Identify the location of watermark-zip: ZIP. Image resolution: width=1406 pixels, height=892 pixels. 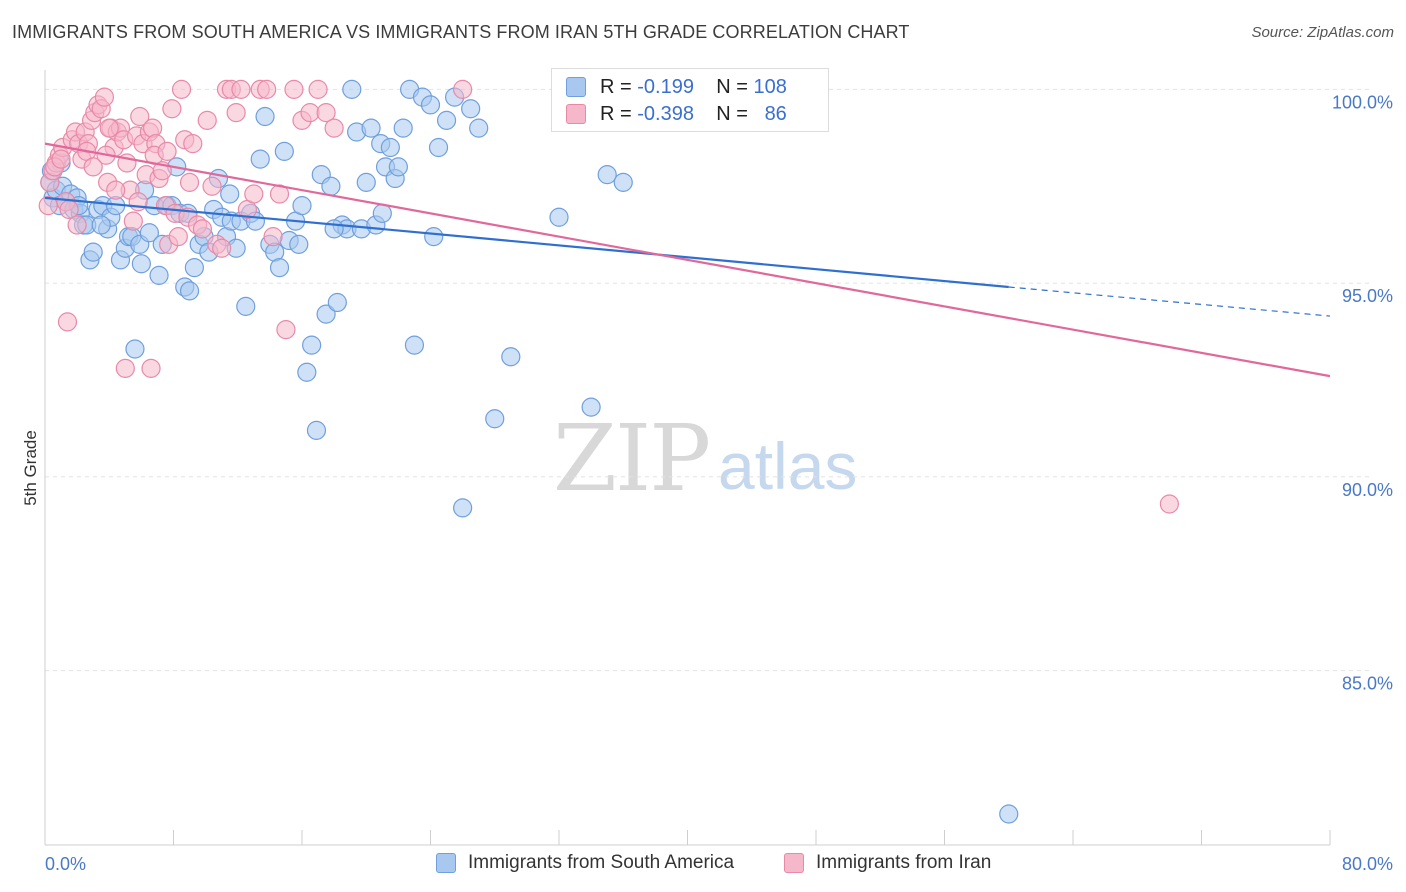
(632, 458).